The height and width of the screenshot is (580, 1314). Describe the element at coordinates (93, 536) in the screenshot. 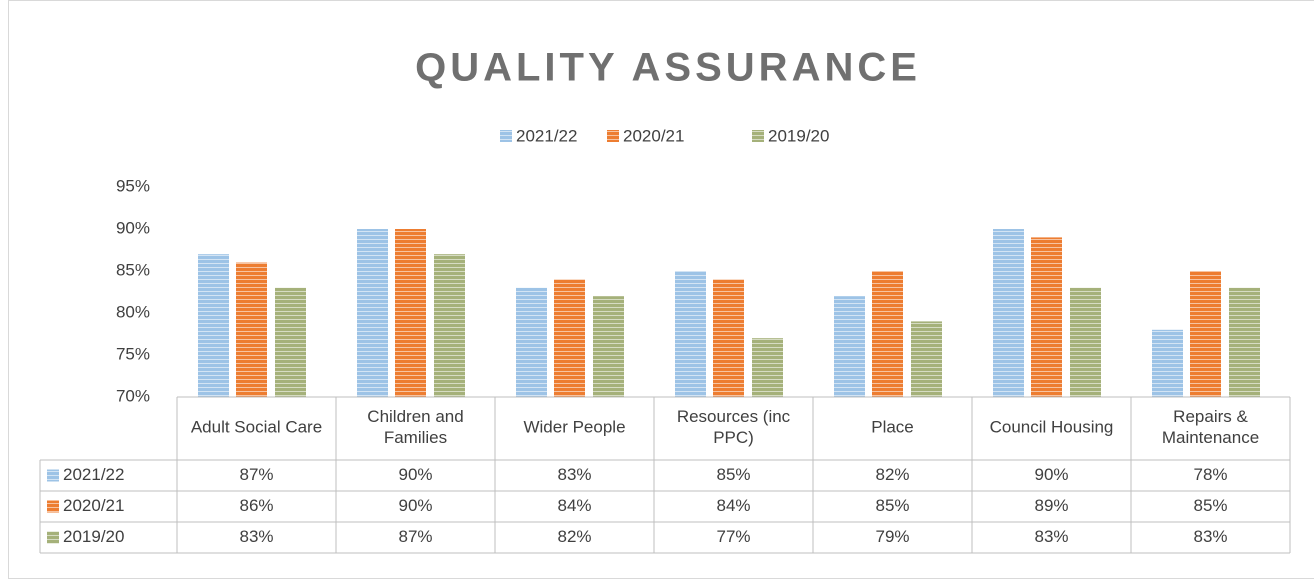

I see `table-series-name: 2019/20` at that location.